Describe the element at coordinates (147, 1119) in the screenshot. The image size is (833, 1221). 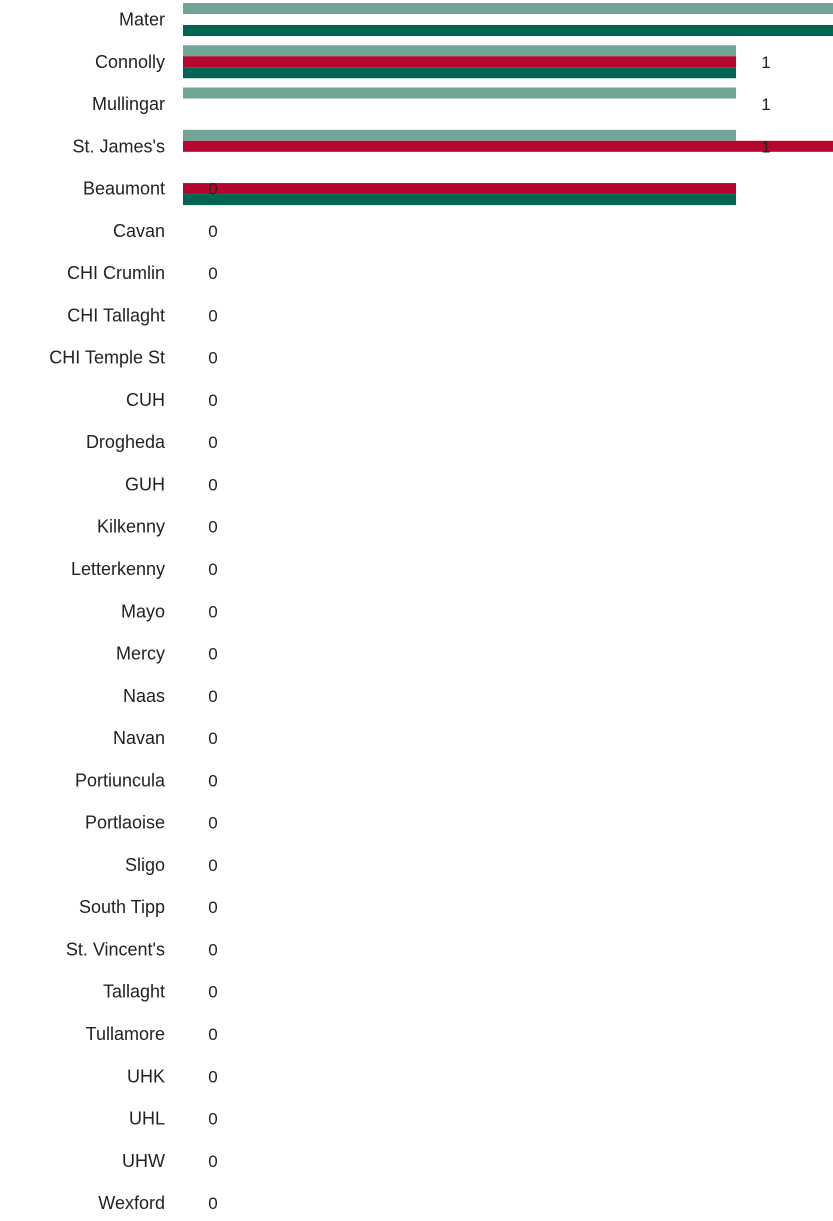
I see `category-label: UHL` at that location.